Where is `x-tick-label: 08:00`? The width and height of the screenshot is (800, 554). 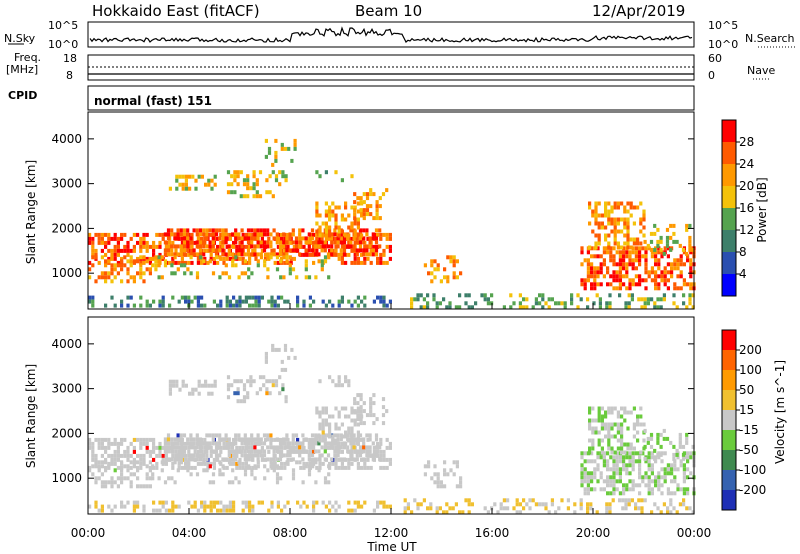 x-tick-label: 08:00 is located at coordinates (290, 533).